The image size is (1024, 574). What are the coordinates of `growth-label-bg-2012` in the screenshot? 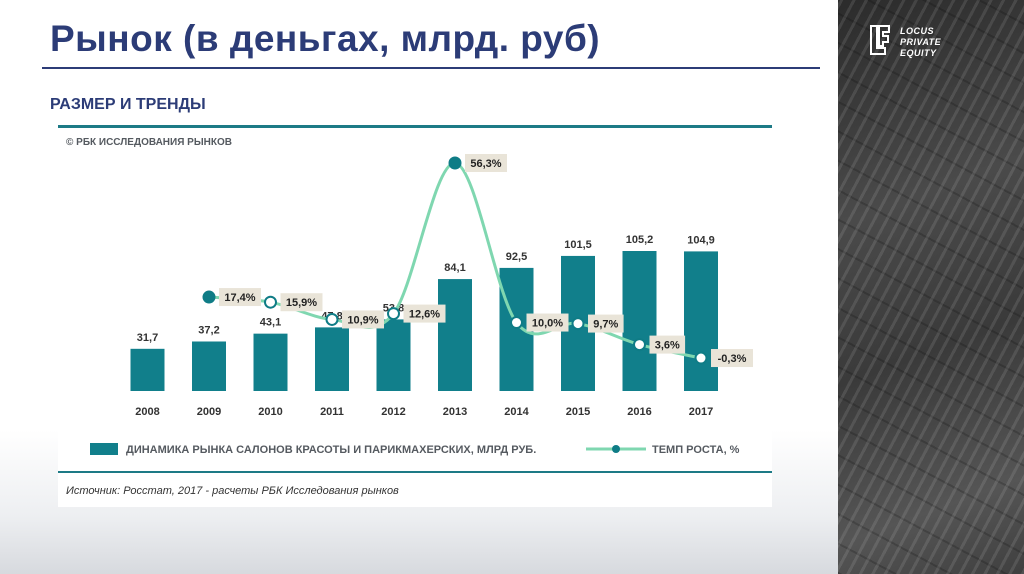 It's located at (424, 313).